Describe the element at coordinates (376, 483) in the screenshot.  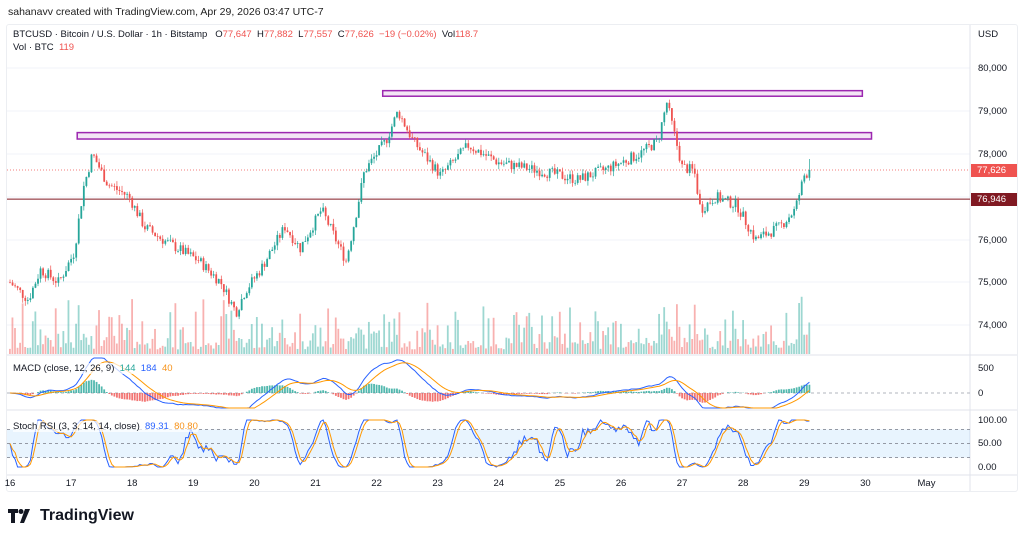
I see `time-tick: 22` at that location.